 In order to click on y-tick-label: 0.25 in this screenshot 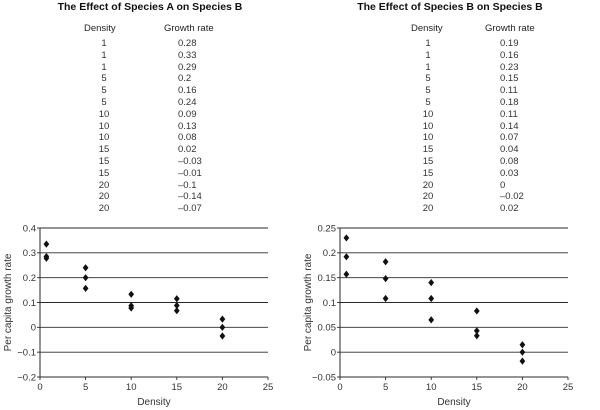, I will do `click(327, 228)`.